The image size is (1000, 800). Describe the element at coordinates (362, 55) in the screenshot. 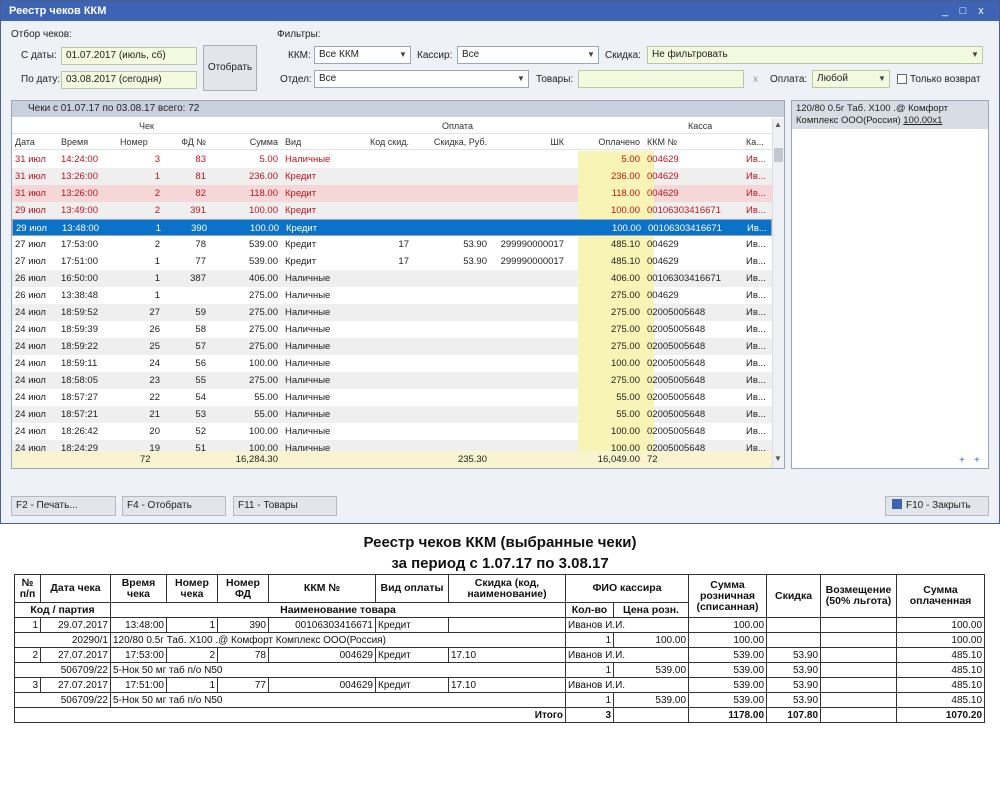

I see `kkm-select: Все ККМ ▼` at that location.